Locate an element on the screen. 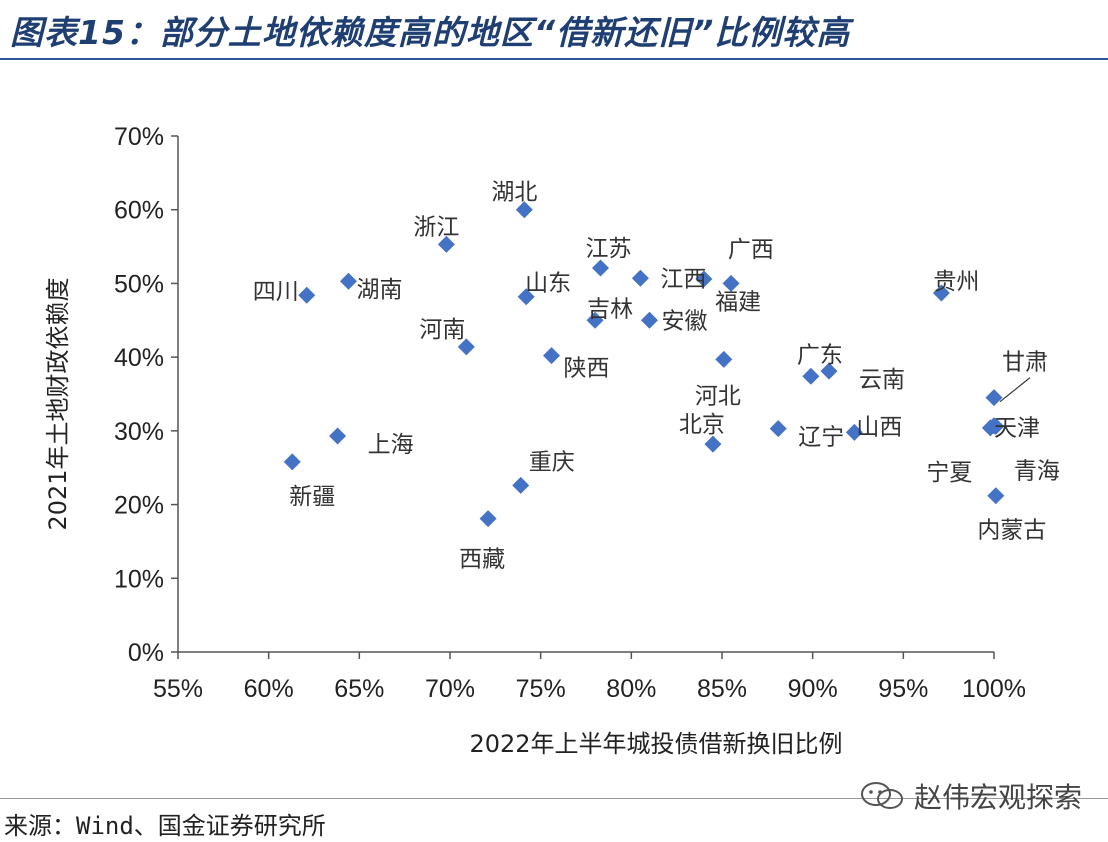 The width and height of the screenshot is (1108, 842). point-label-内蒙古: 内蒙古 is located at coordinates (1011, 531).